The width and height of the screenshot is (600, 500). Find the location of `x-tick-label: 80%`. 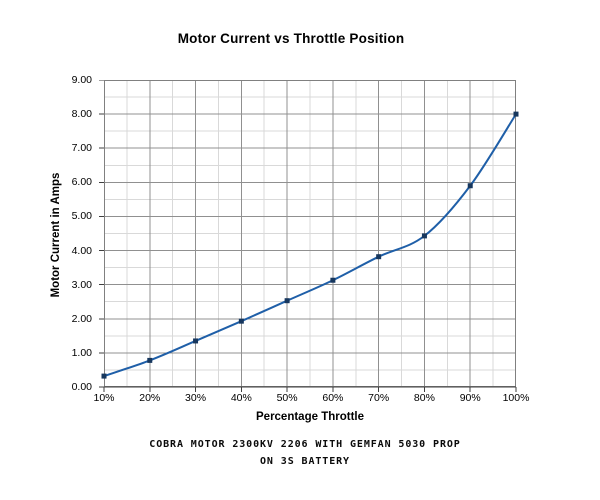

x-tick-label: 80% is located at coordinates (424, 398).